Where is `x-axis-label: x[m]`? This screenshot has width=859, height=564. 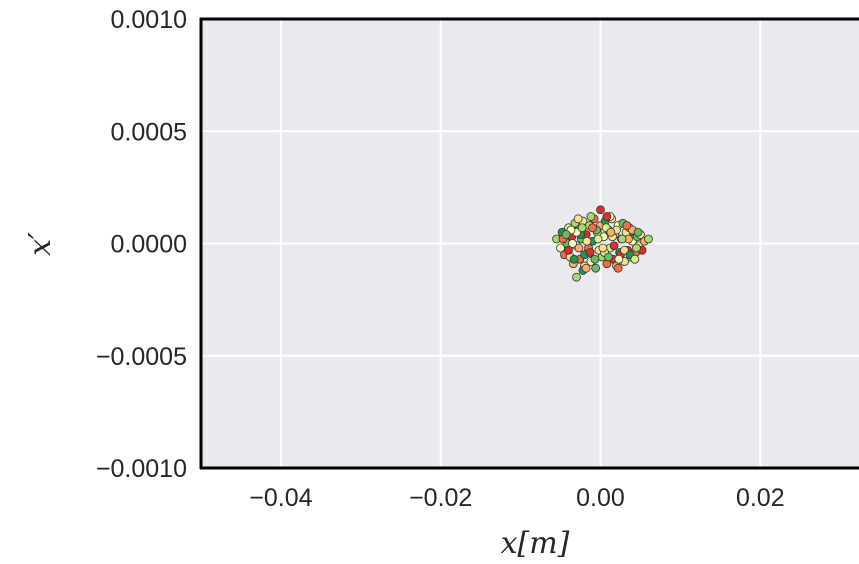 x-axis-label: x[m] is located at coordinates (535, 543).